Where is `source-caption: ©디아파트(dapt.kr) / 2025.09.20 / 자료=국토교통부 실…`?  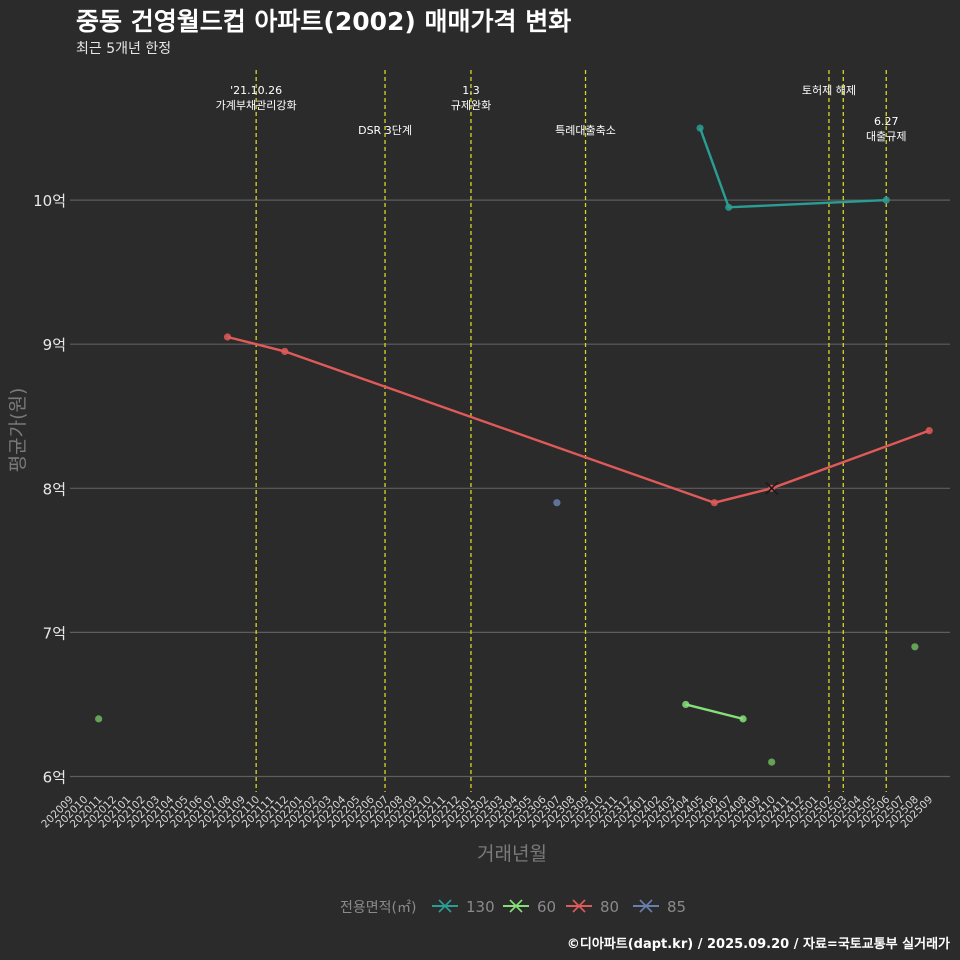
source-caption: ©디아파트(dapt.kr) / 2025.09.20 / 자료=국토교통부 실… is located at coordinates (758, 944).